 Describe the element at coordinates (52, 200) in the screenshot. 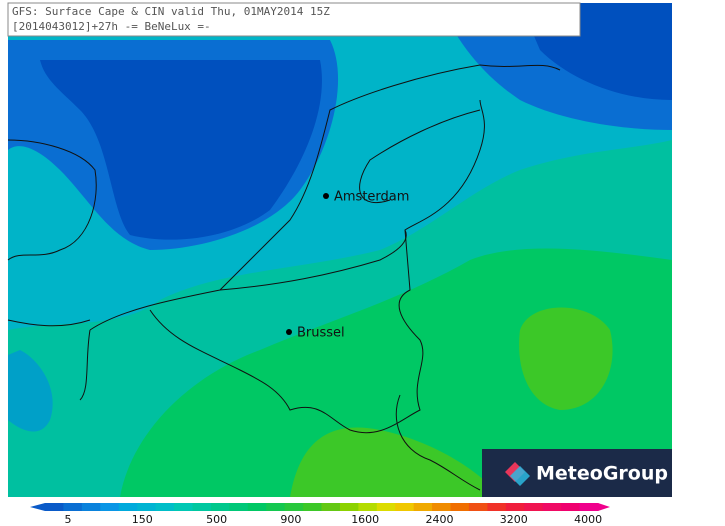

I see `coastline-uk` at that location.